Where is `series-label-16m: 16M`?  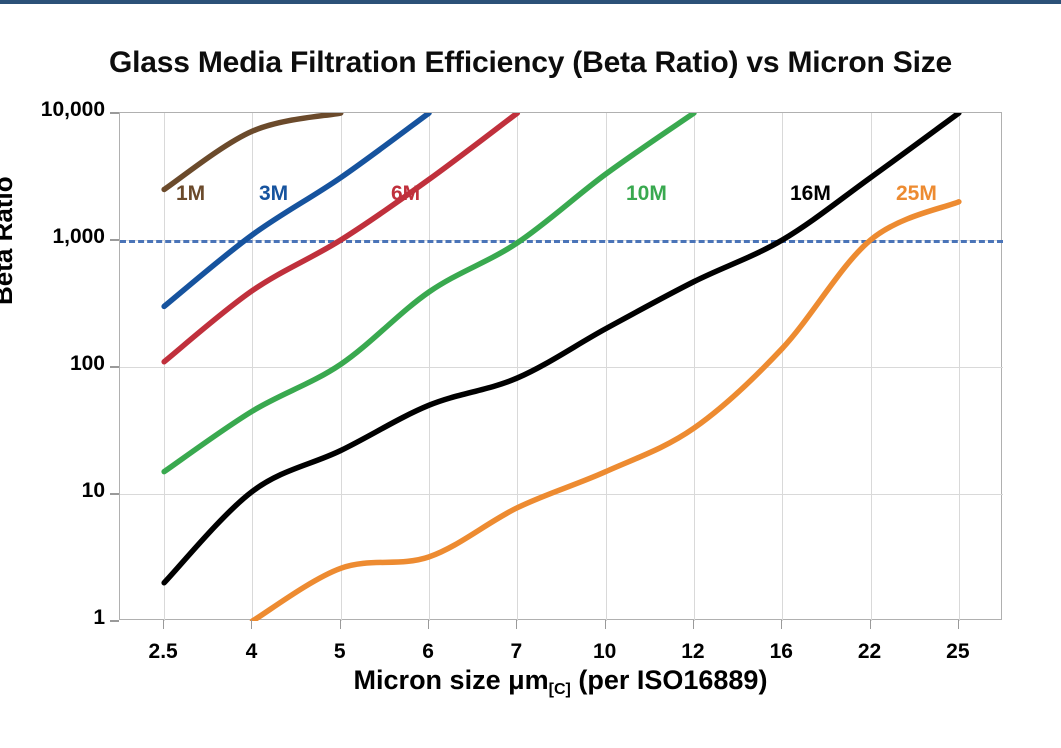
series-label-16m: 16M is located at coordinates (810, 193).